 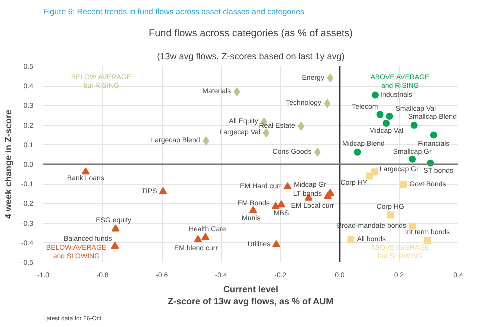 I want to click on chart-title: Fund flows across categories (as % of assets), so click(x=251, y=34).